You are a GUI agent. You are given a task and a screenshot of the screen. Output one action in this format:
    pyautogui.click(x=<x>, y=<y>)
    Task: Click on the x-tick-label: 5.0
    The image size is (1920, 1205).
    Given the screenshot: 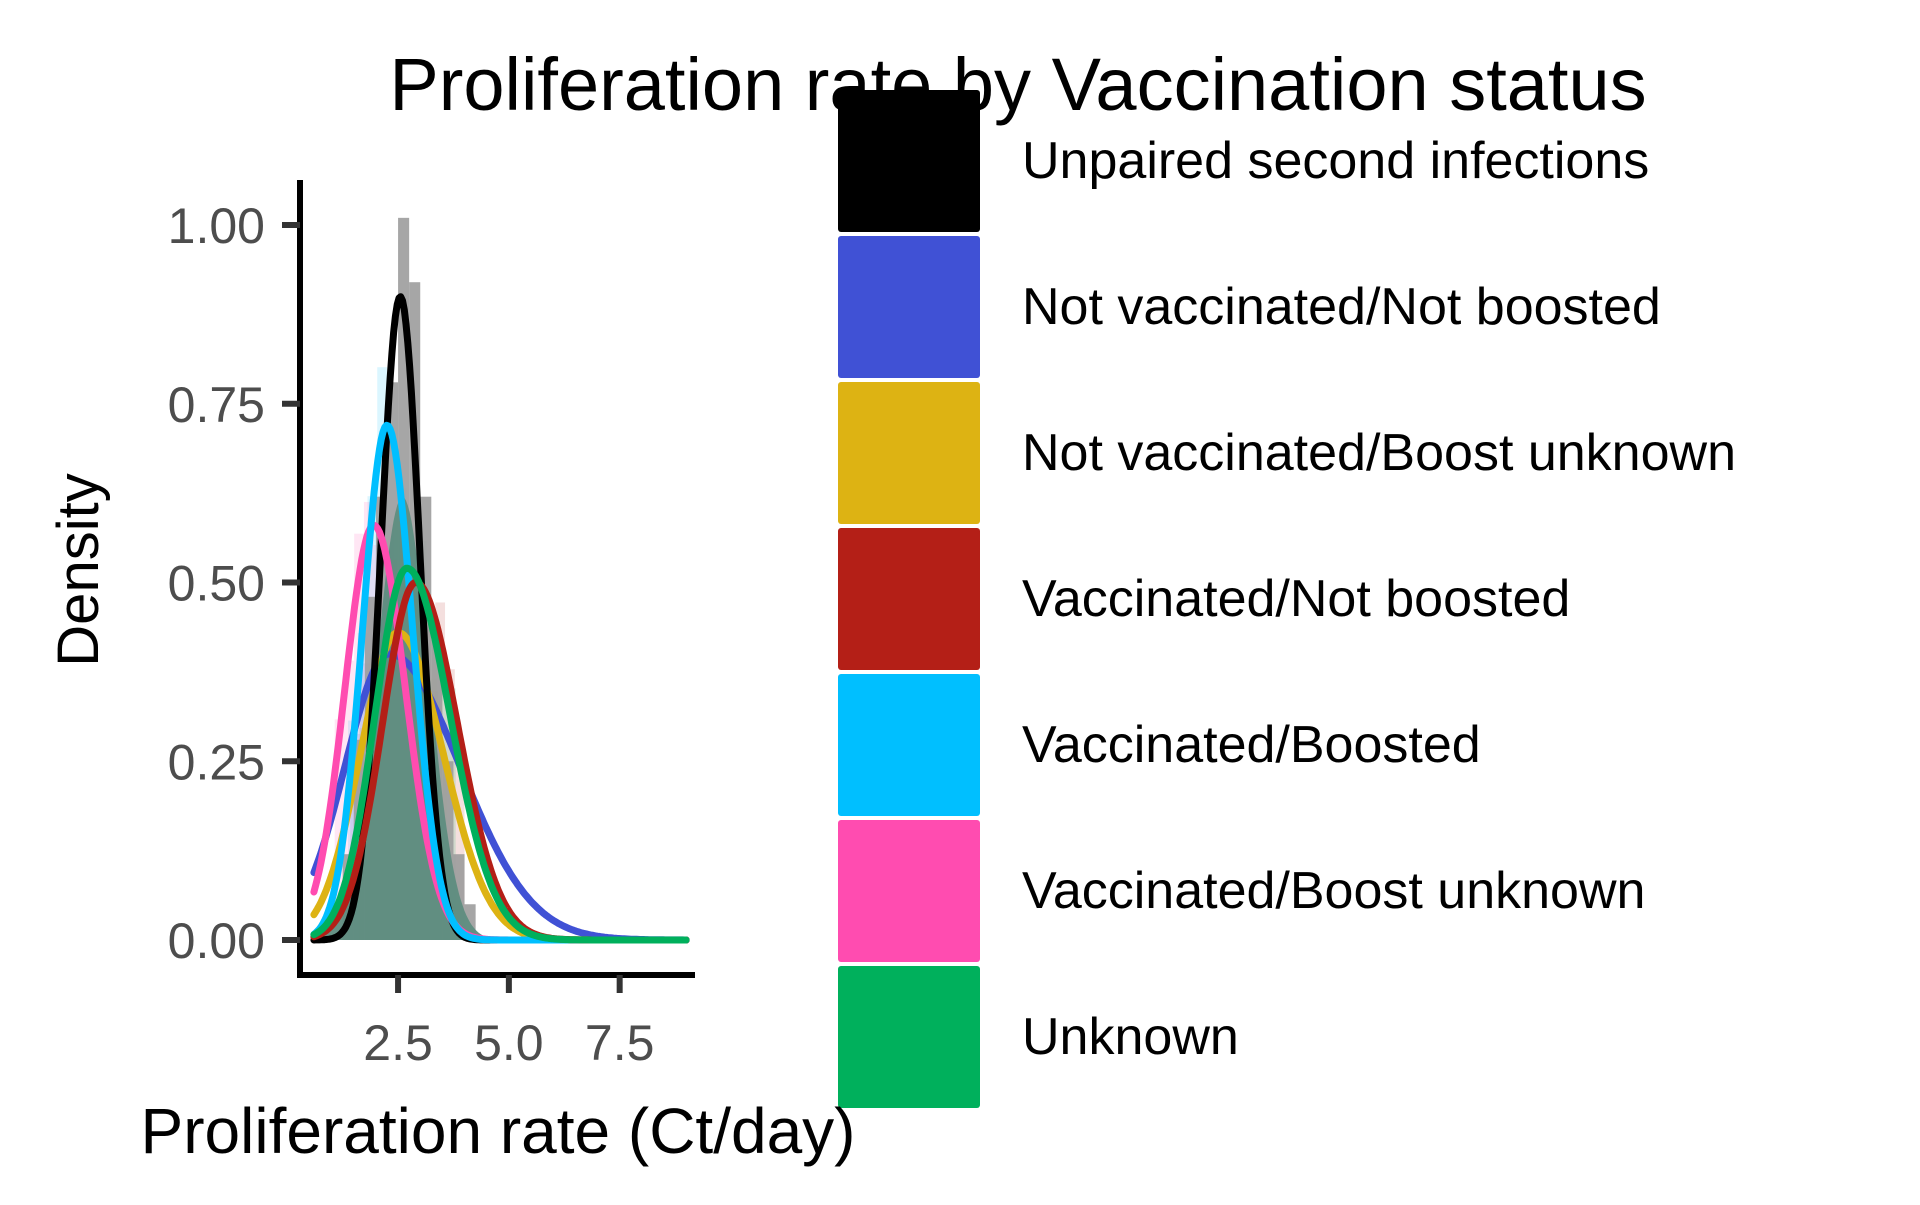 What is the action you would take?
    pyautogui.click(x=509, y=1043)
    